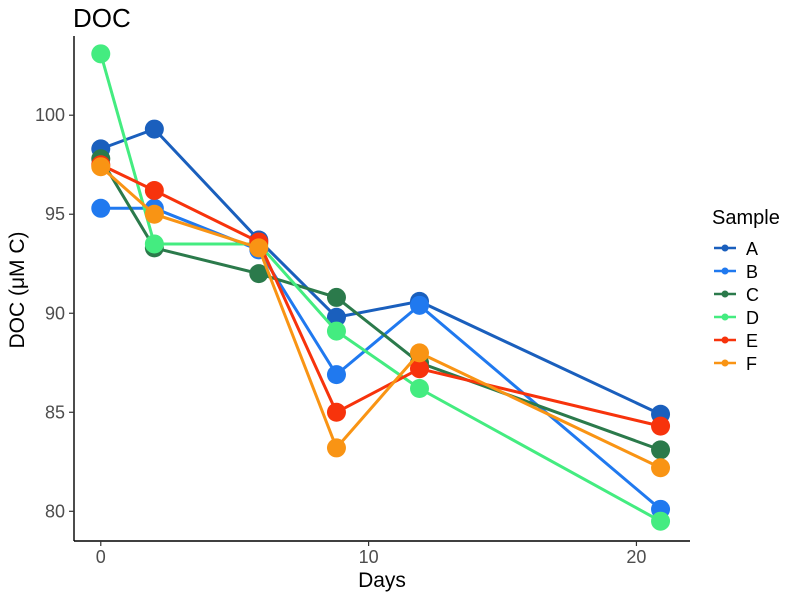  Describe the element at coordinates (382, 580) in the screenshot. I see `x-axis-title: Days` at that location.